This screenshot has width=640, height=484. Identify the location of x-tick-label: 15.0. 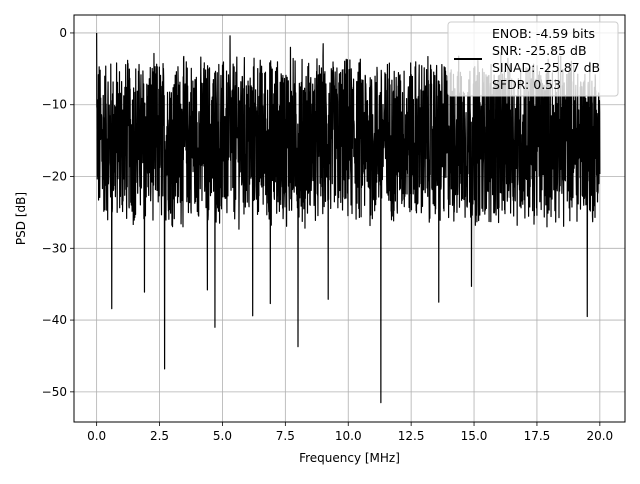
(474, 436).